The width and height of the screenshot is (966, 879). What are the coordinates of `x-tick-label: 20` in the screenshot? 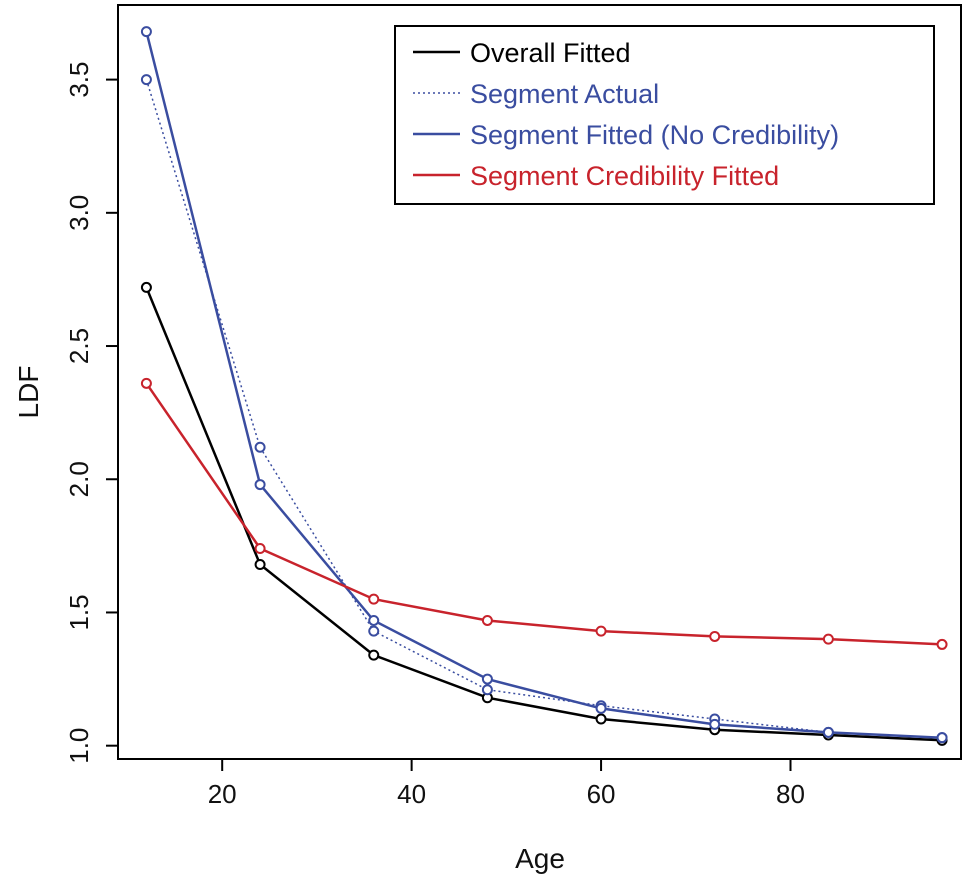 It's located at (222, 794).